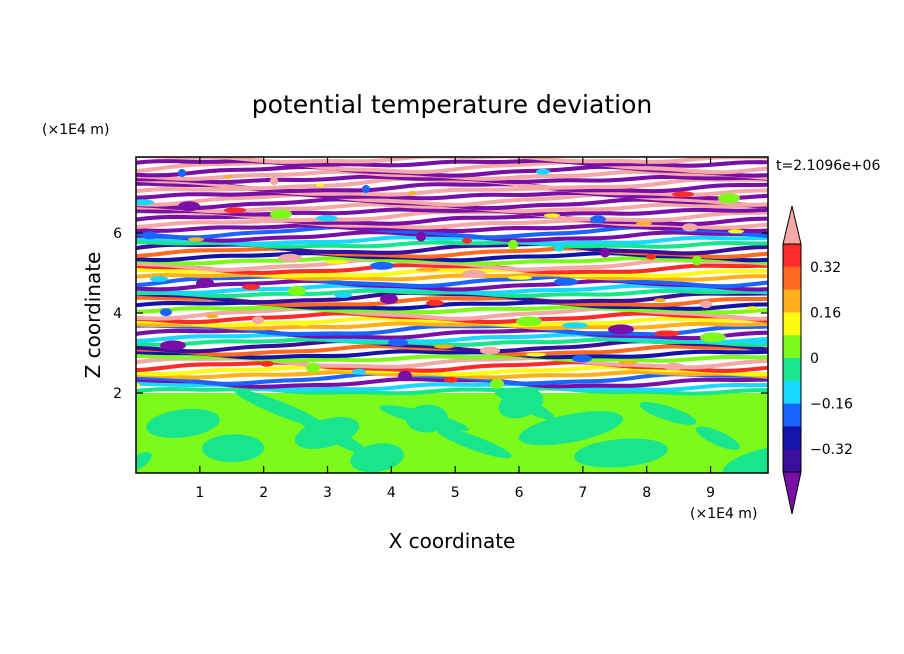 This screenshot has width=904, height=654. What do you see at coordinates (831, 450) in the screenshot?
I see `colorbar-label: −0.32` at bounding box center [831, 450].